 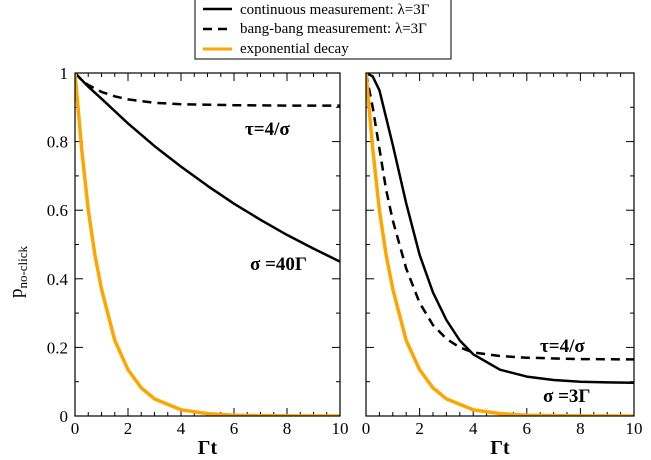 What do you see at coordinates (527, 428) in the screenshot?
I see `right-x-tick-label: 6` at bounding box center [527, 428].